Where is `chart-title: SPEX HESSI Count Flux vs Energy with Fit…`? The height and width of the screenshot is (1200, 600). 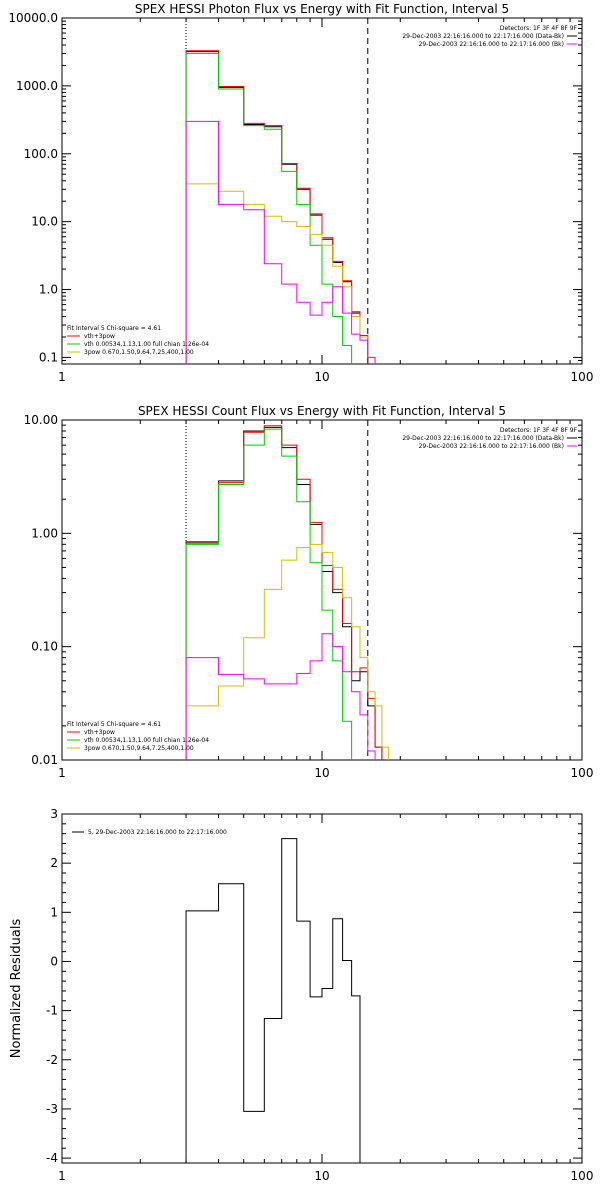
chart-title: SPEX HESSI Count Flux vs Energy with Fit… is located at coordinates (322, 411).